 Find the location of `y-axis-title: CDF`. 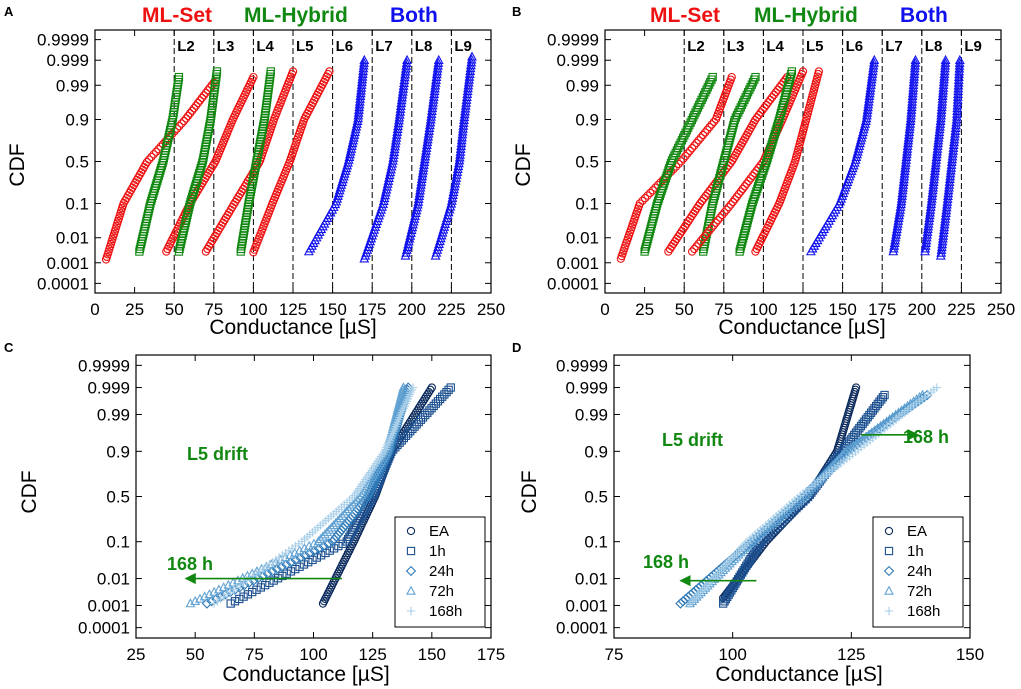

y-axis-title: CDF is located at coordinates (529, 491).